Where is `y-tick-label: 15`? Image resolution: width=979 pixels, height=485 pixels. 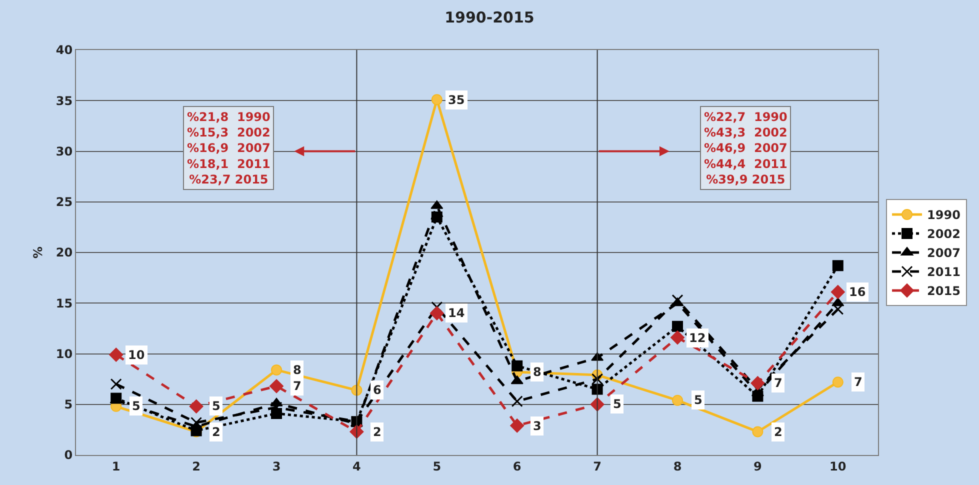 y-tick-label: 15 is located at coordinates (64, 303).